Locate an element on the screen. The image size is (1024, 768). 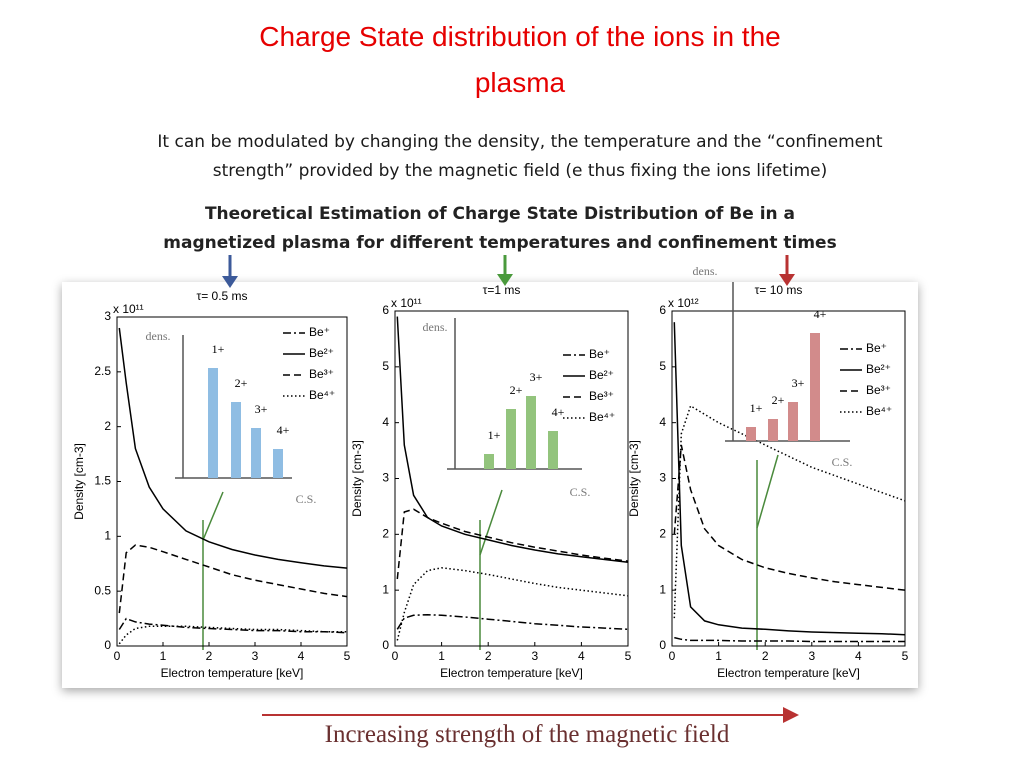
y-tick-label: 1.5 is located at coordinates (102, 481).